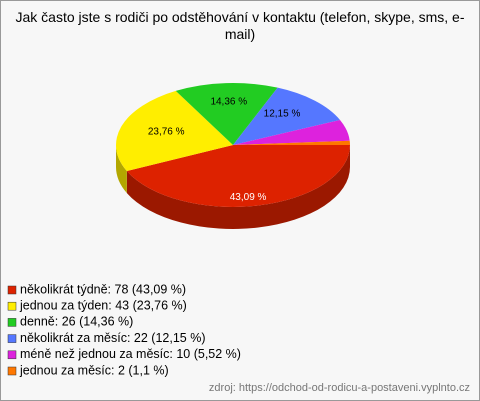  Describe the element at coordinates (94, 370) in the screenshot. I see `legend-label: jednou za měsíc: 2 (1,1 %)` at that location.